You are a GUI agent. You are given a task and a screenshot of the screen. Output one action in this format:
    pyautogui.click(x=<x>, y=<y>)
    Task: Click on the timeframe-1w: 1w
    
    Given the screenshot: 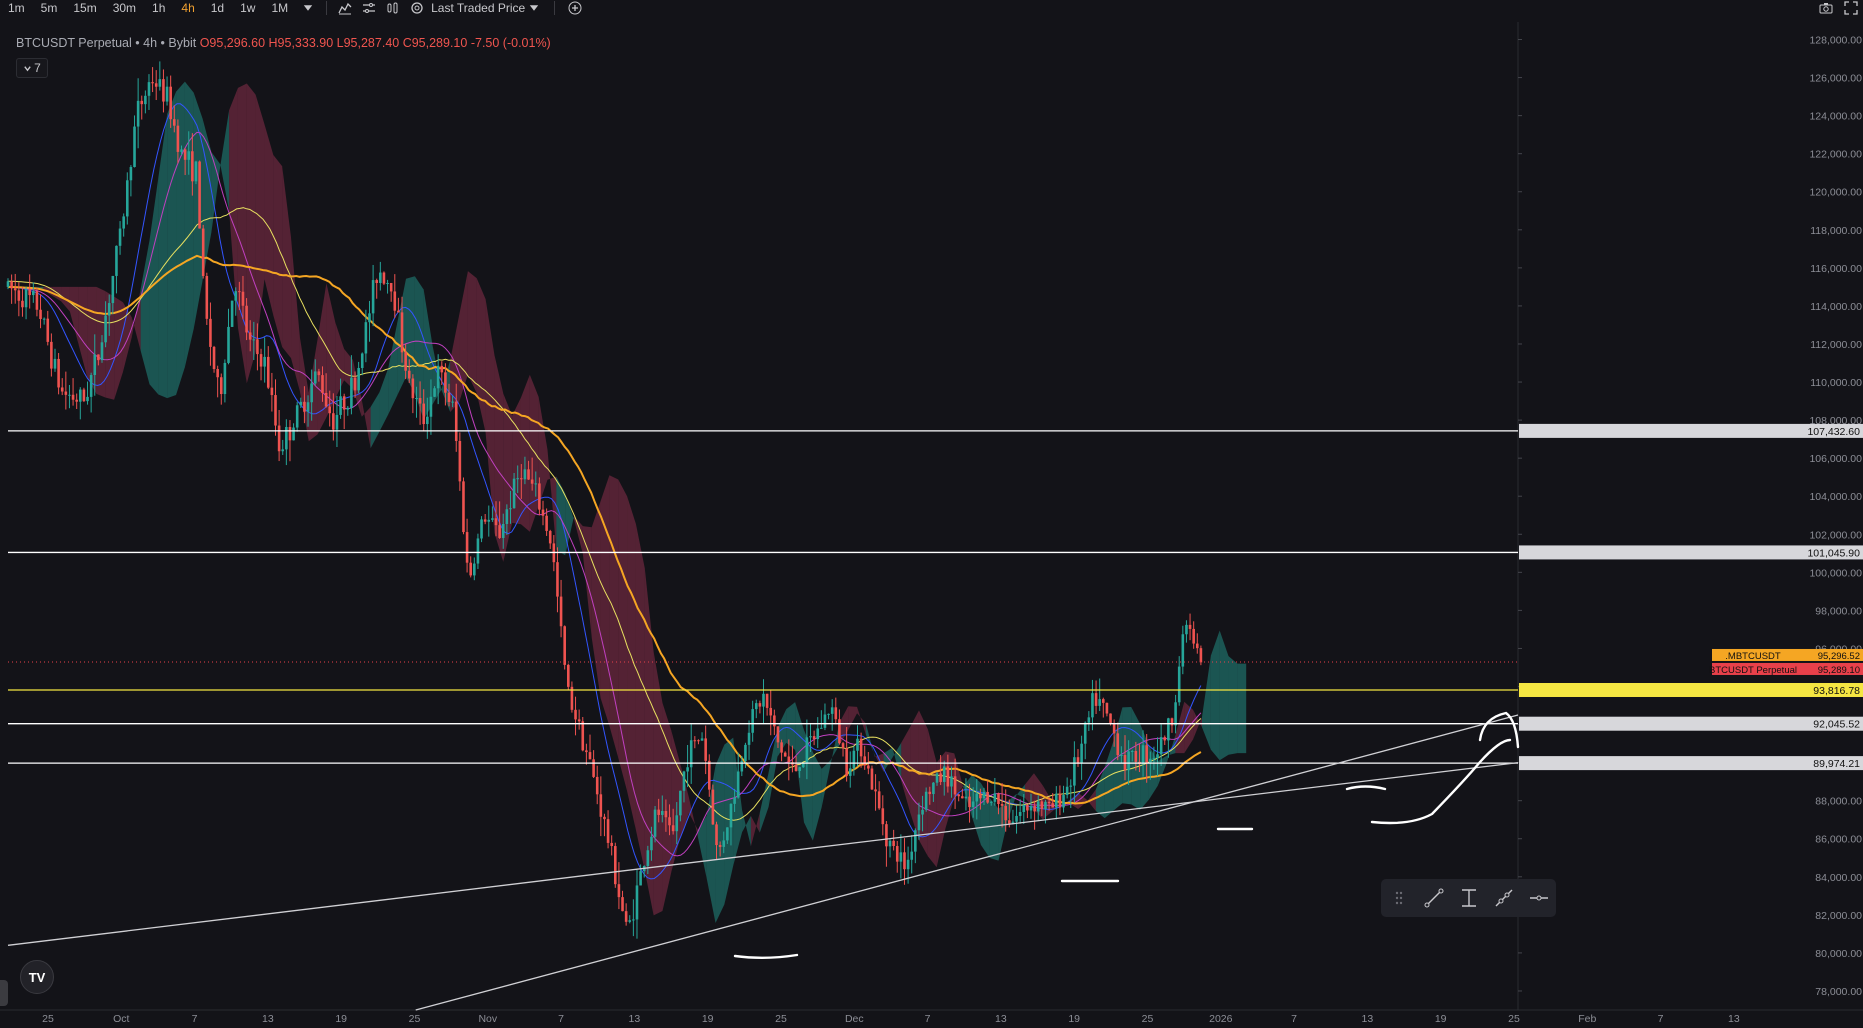 What is the action you would take?
    pyautogui.click(x=248, y=8)
    